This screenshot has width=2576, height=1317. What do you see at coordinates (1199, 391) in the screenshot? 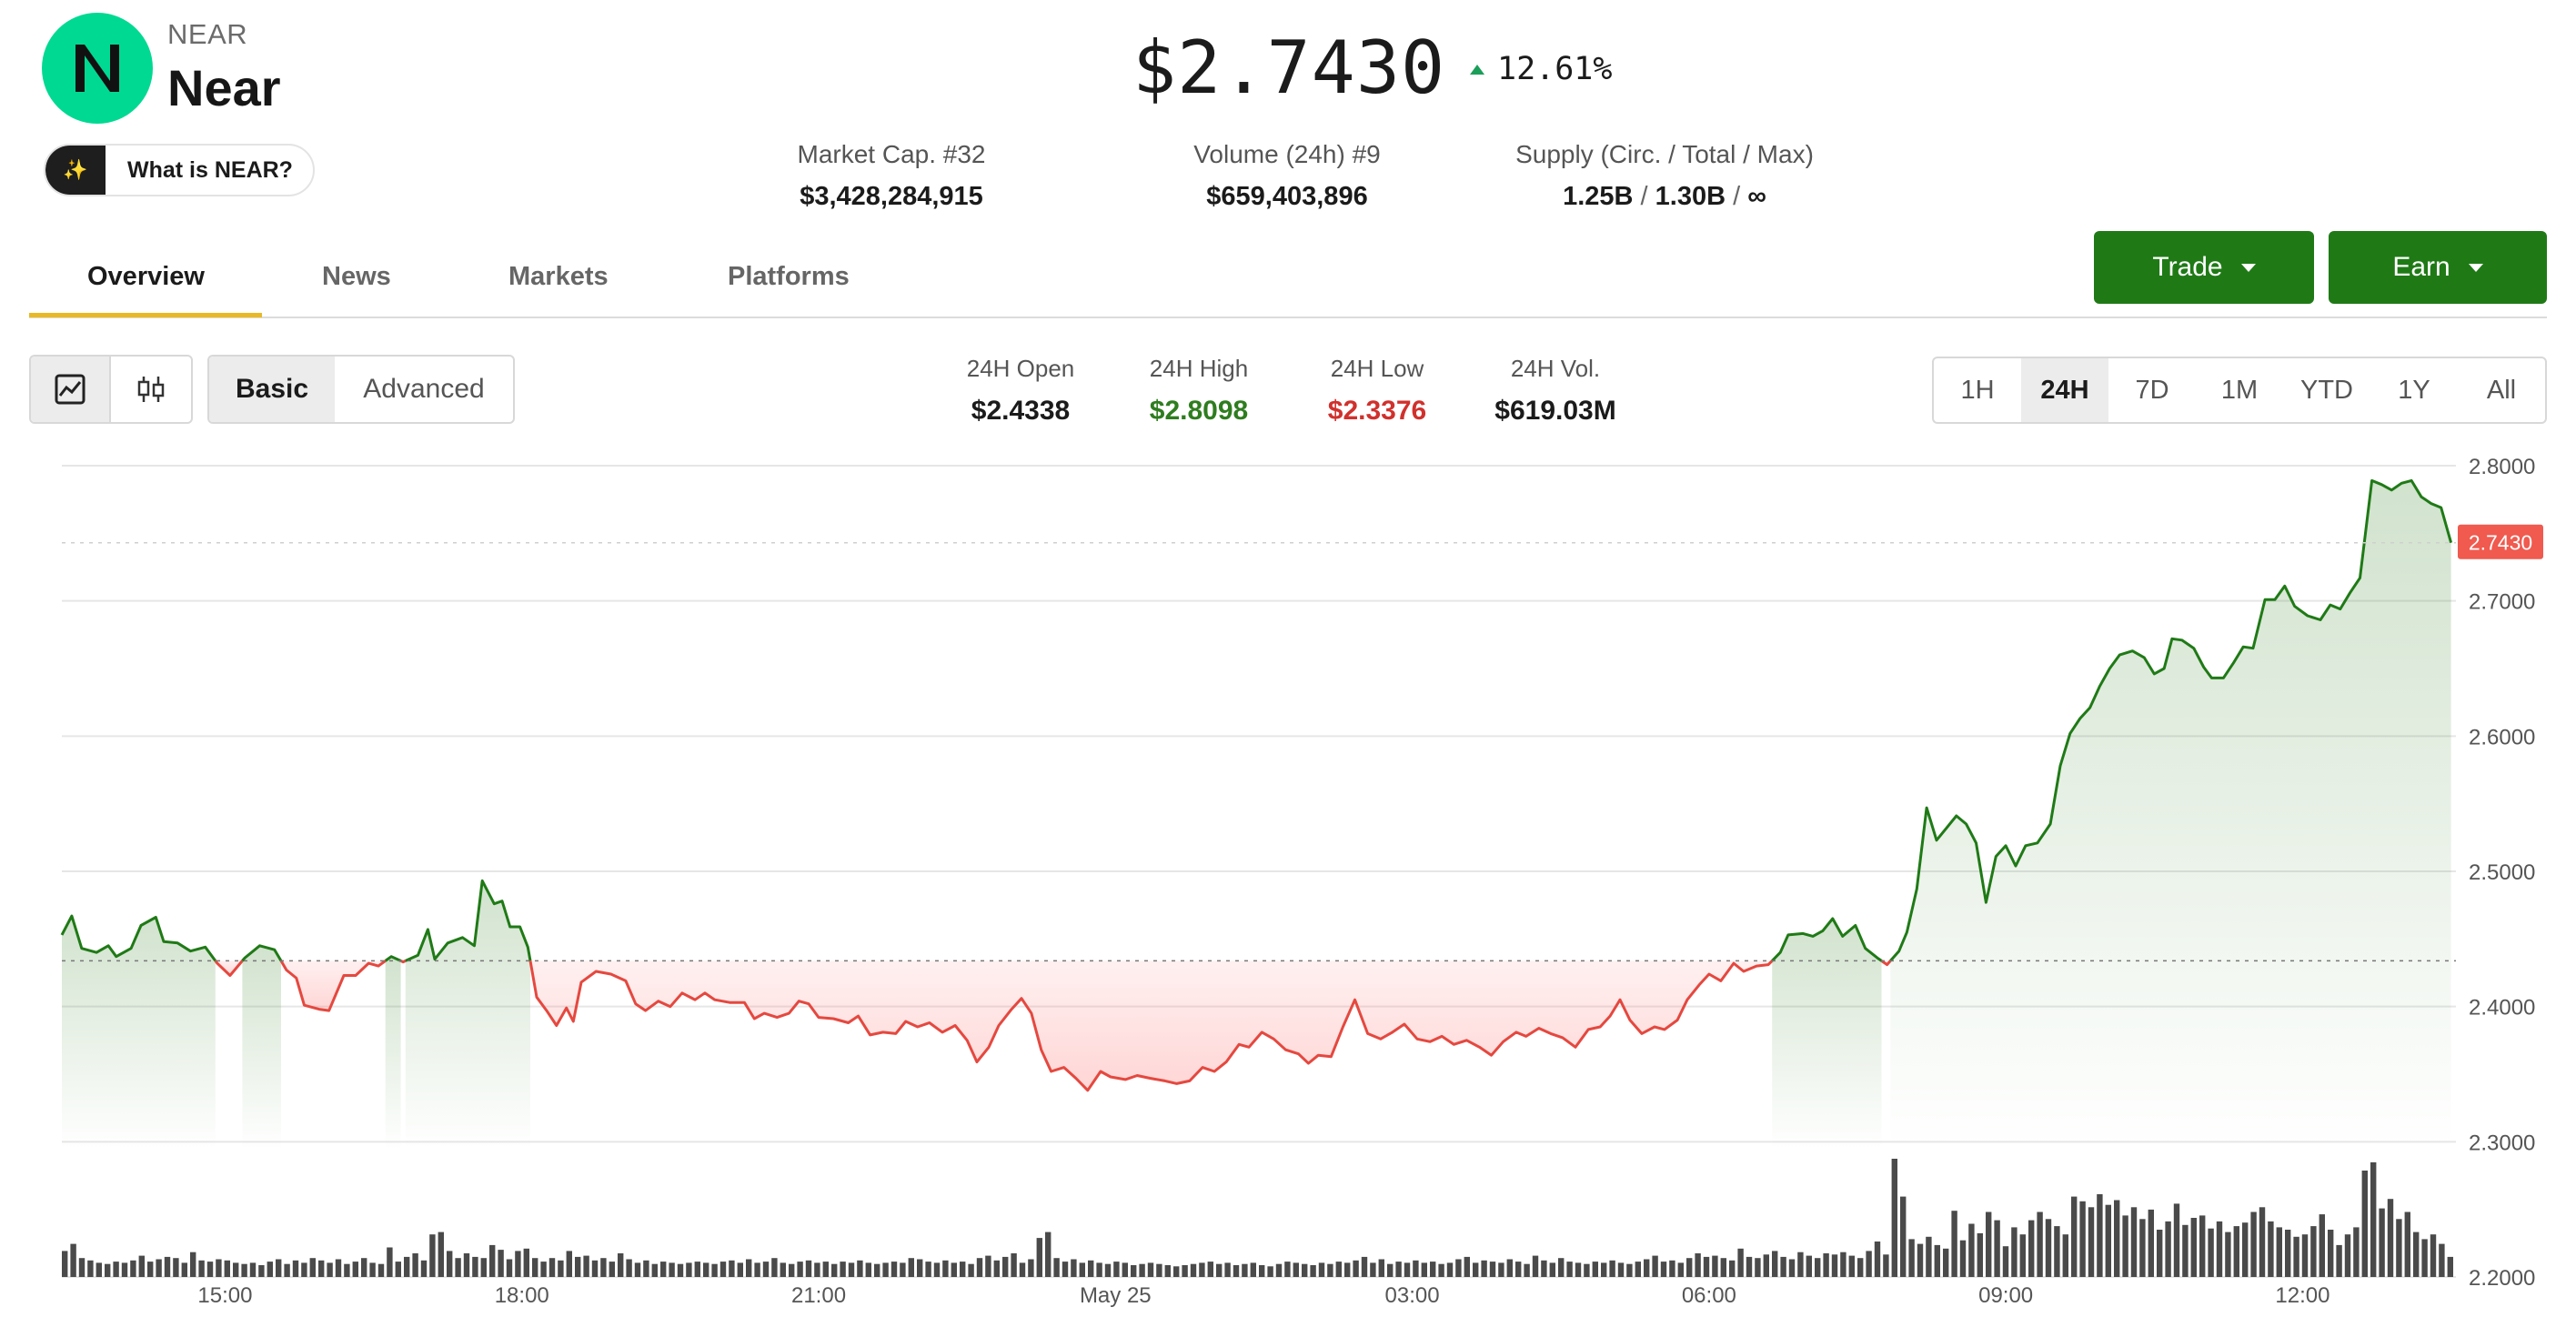
I see `day-high-stat: 24H High $2.8098` at bounding box center [1199, 391].